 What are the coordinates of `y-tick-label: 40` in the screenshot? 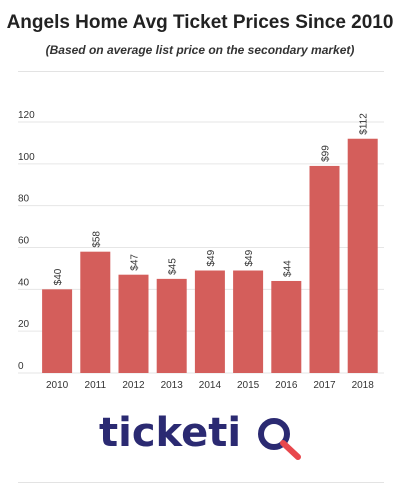 It's located at (24, 282).